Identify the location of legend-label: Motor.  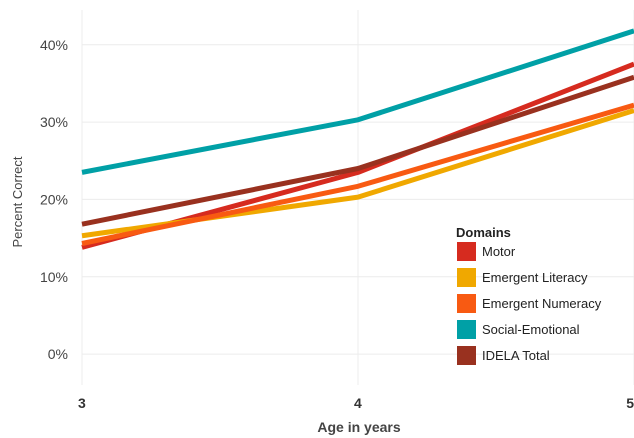
(499, 251).